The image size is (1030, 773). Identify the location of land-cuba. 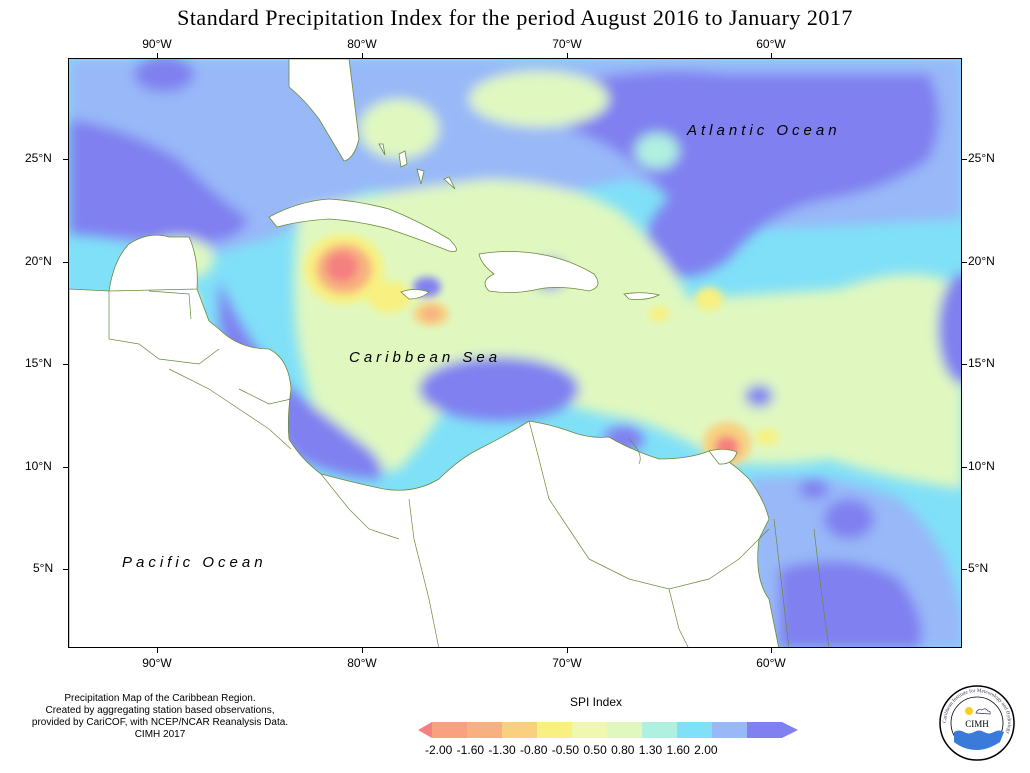
(362, 225).